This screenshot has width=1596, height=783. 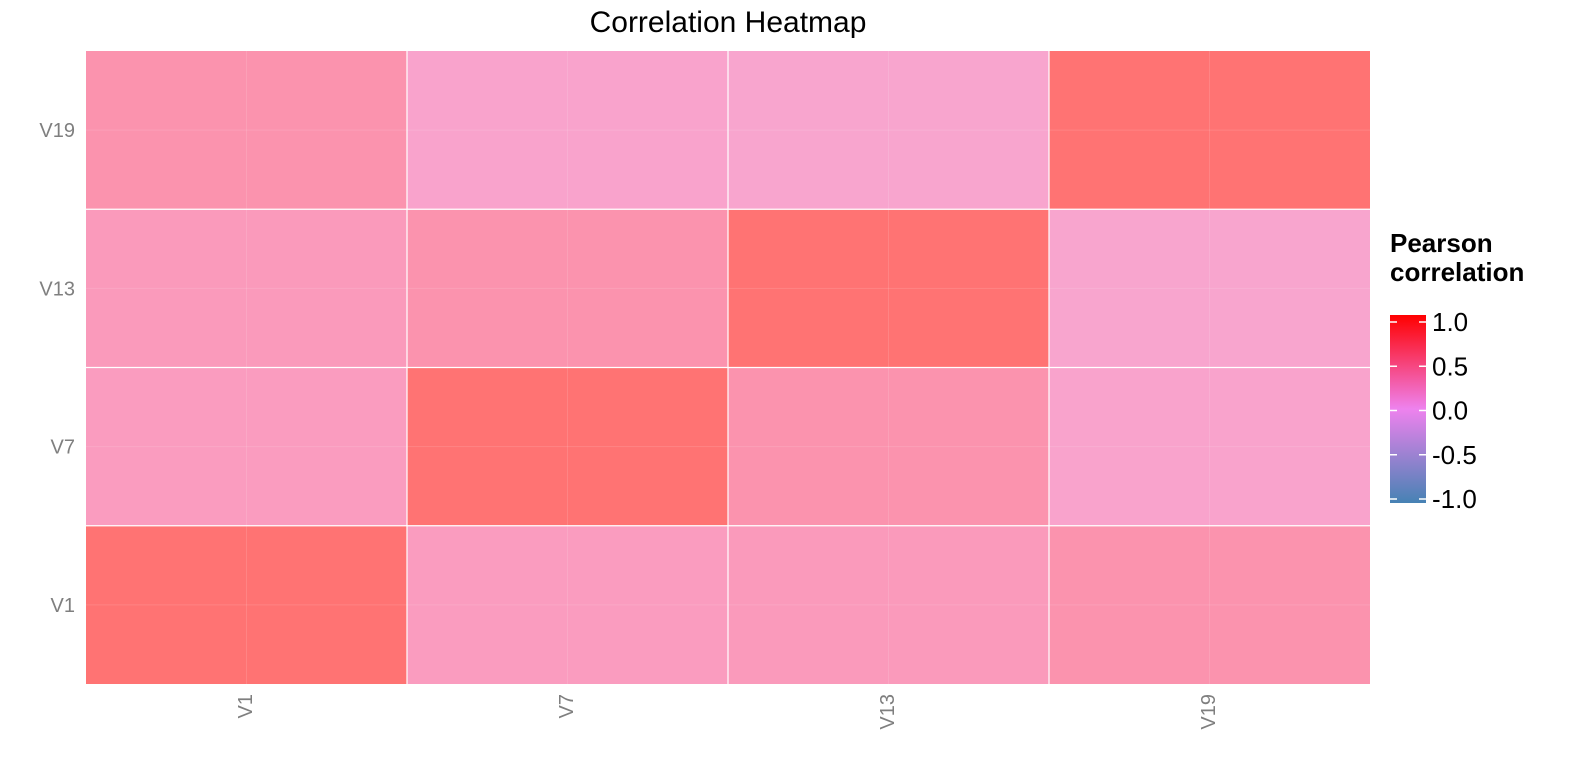 What do you see at coordinates (727, 712) in the screenshot?
I see `x-tick-labels: V1 V7 V13 V19` at bounding box center [727, 712].